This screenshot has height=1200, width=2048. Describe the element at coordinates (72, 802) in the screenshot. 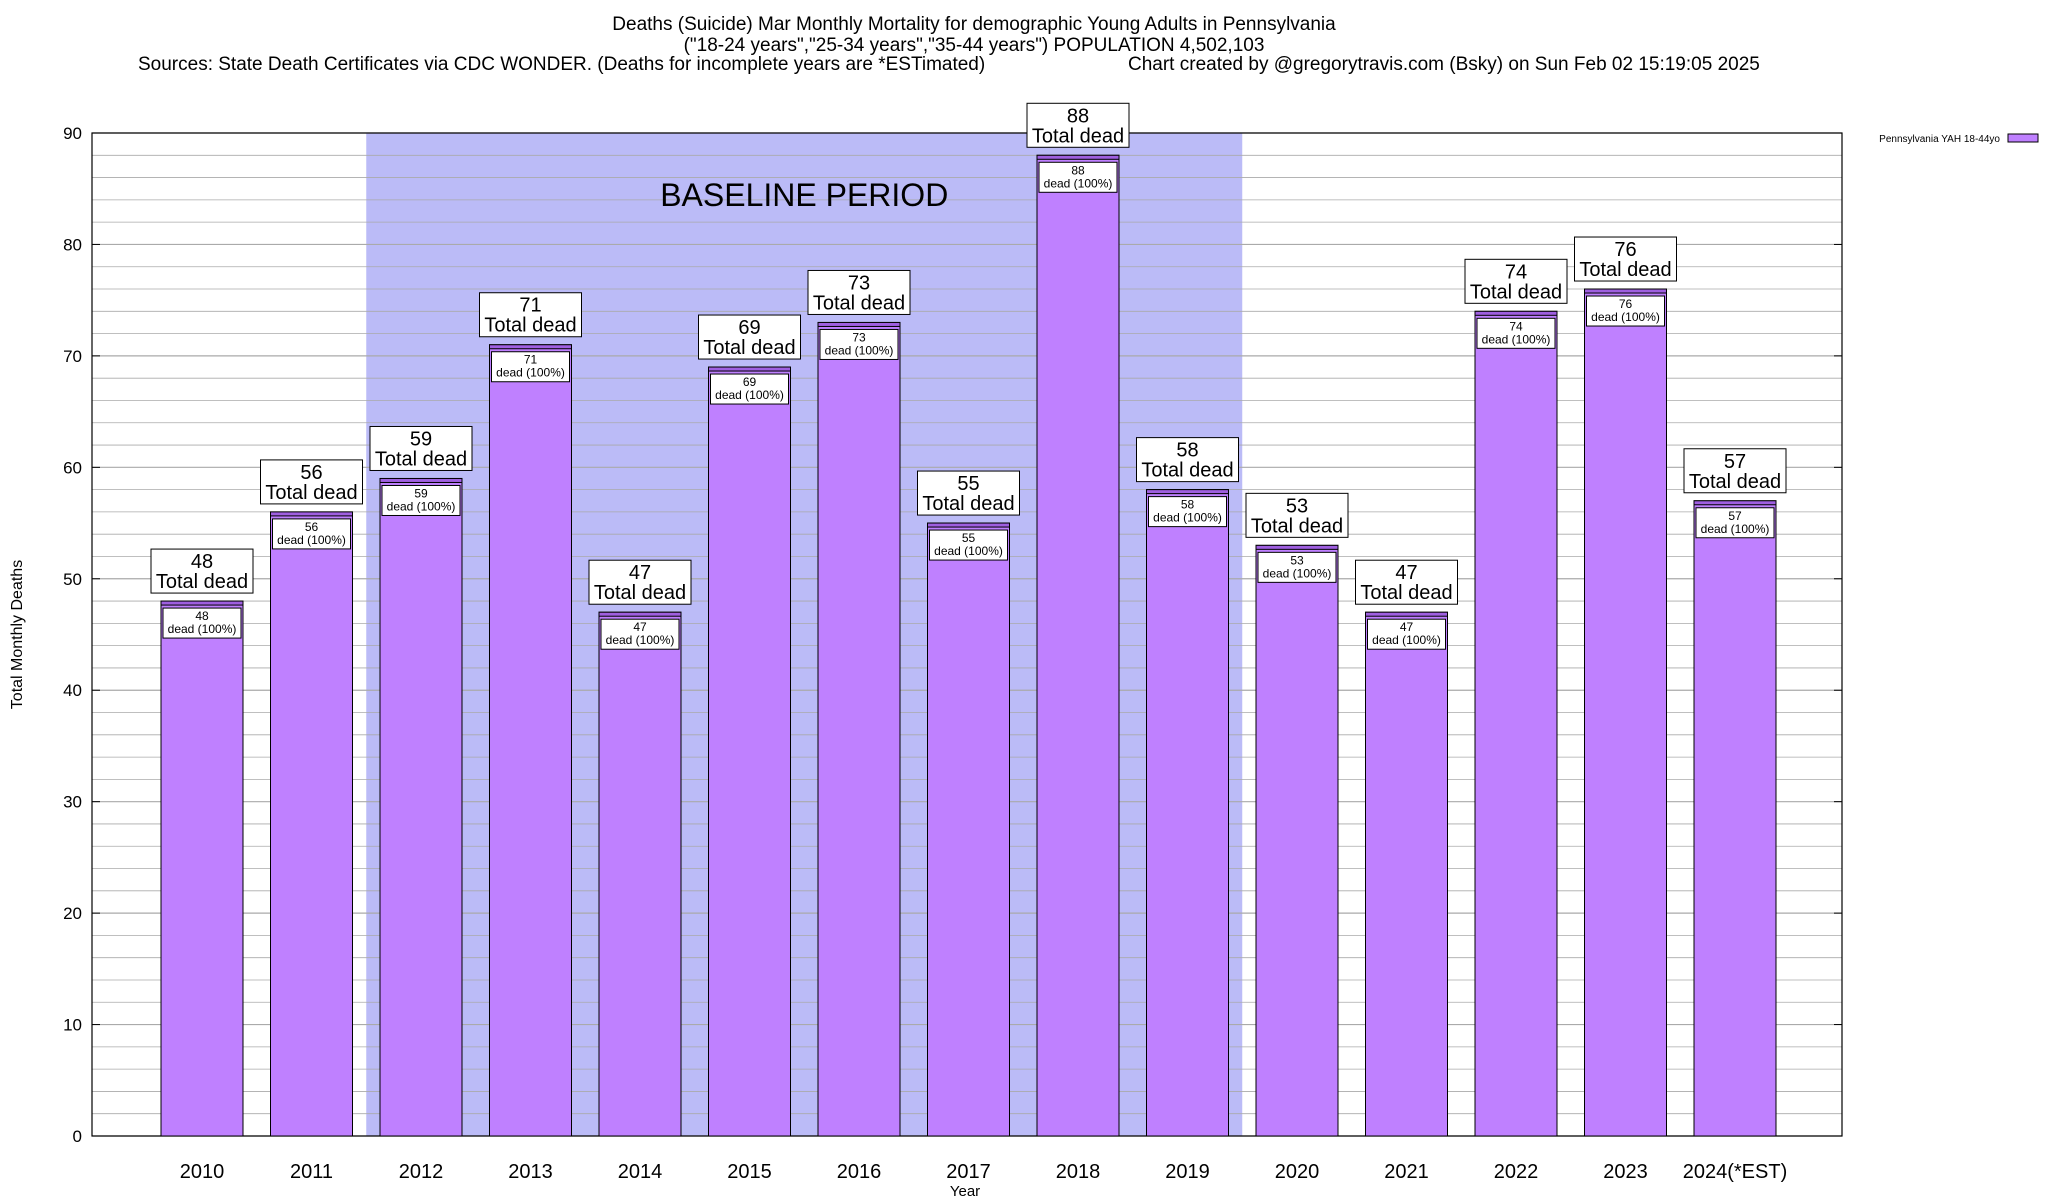

I see `y-tick-label: 30` at that location.